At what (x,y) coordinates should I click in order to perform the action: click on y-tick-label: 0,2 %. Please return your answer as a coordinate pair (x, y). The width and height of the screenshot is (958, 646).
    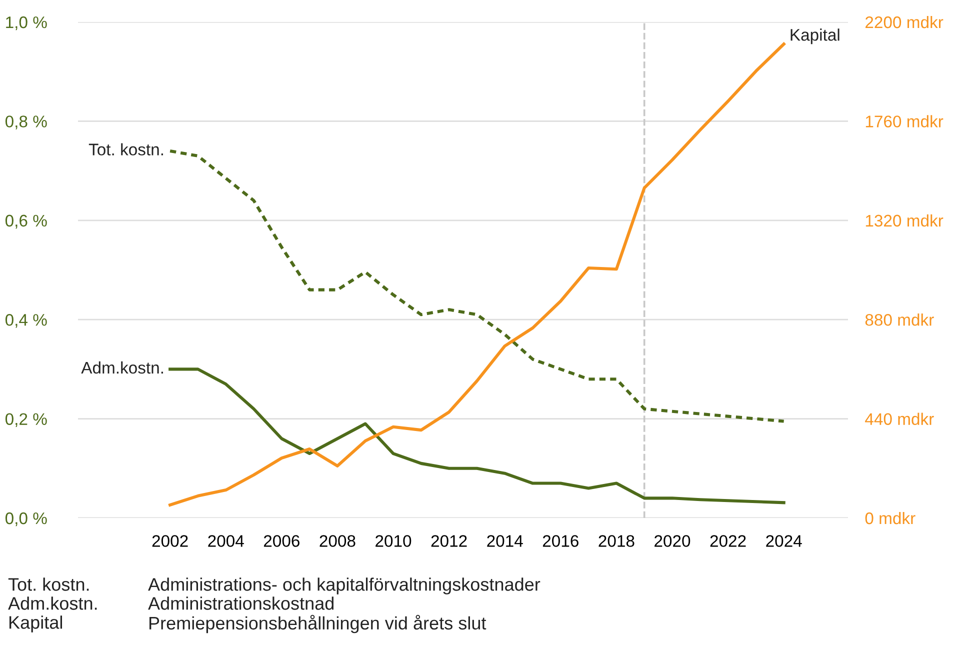
    Looking at the image, I should click on (26, 420).